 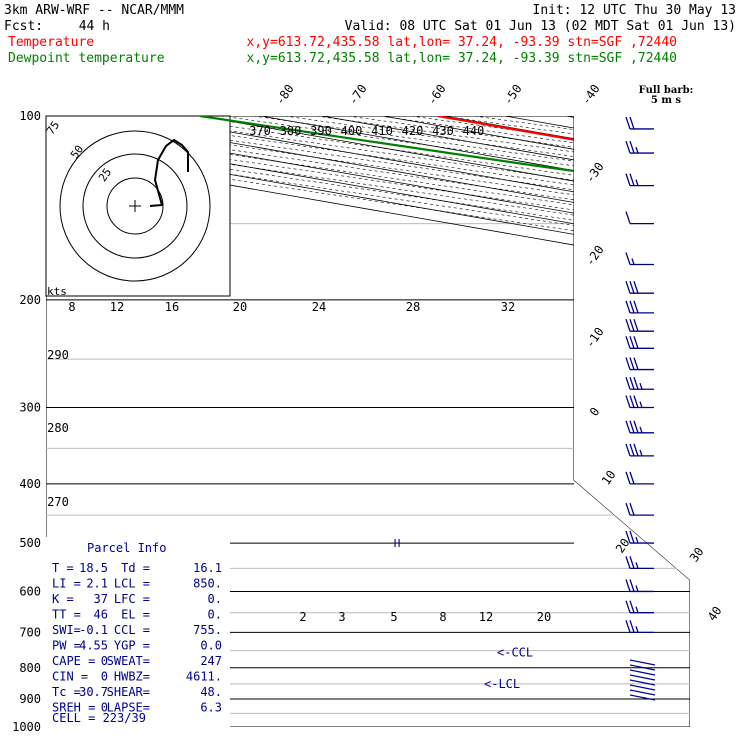 I want to click on parcel-field: 850., so click(x=207, y=584).